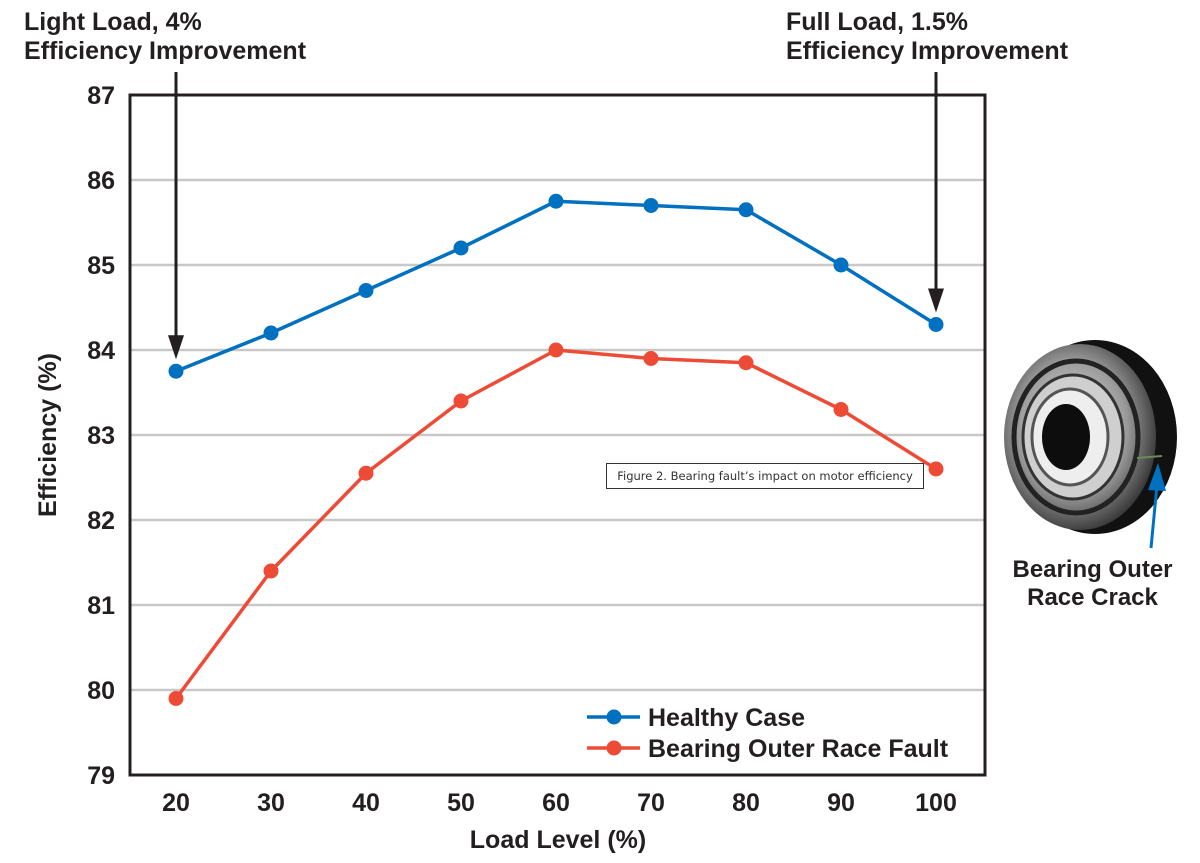 This screenshot has height=863, width=1200. I want to click on bearing-crack-label-line1: Bearing Outer, so click(1092, 569).